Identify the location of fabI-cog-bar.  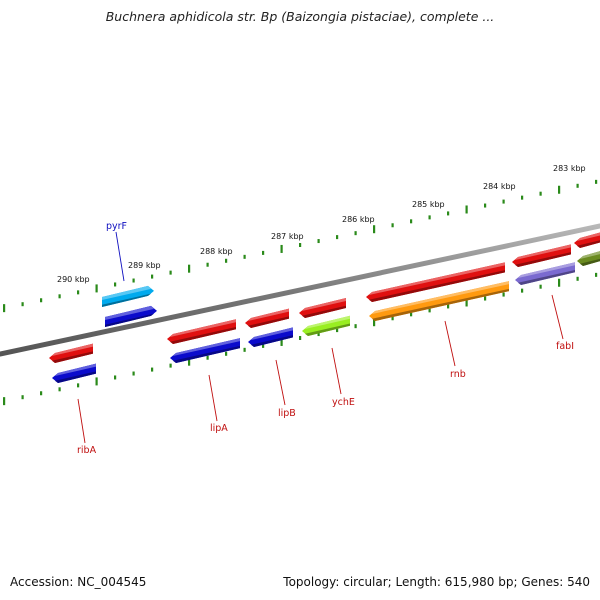
(545, 273).